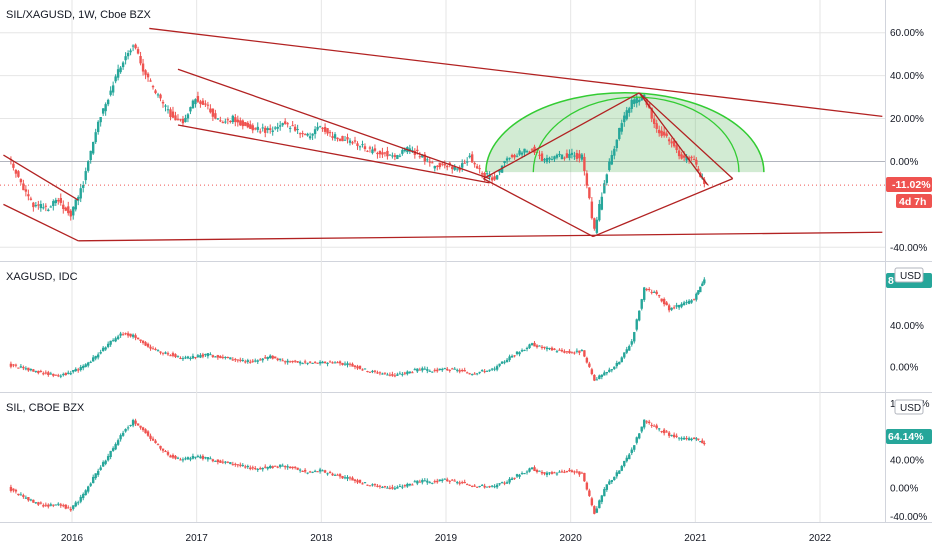  What do you see at coordinates (41, 222) in the screenshot?
I see `trend-line-channel-1-bottom` at bounding box center [41, 222].